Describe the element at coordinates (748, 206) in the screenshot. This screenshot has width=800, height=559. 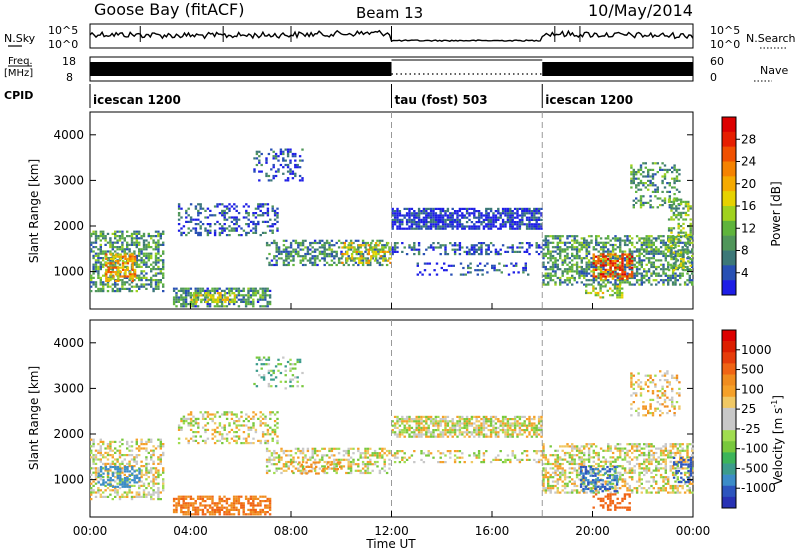
I see `power-cbar-tick-label: 16` at that location.